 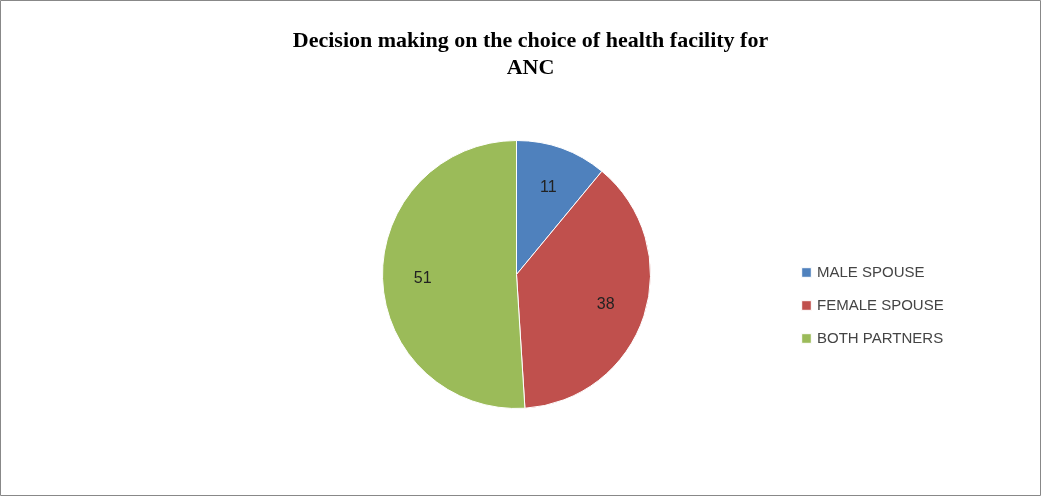 I want to click on data-label: 11, so click(x=548, y=187).